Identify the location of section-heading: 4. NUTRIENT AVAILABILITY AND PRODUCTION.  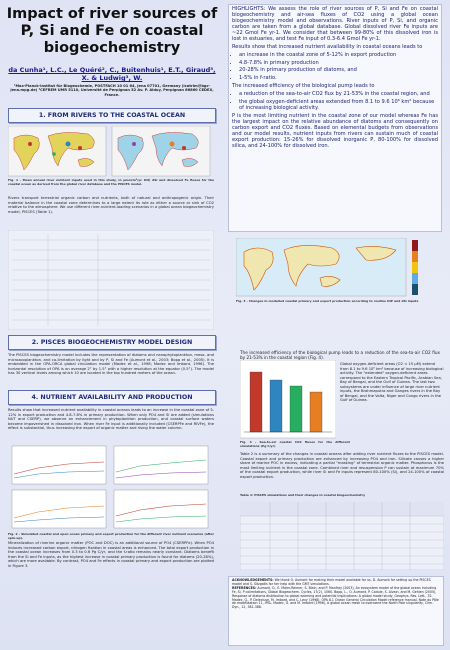
(112, 397).